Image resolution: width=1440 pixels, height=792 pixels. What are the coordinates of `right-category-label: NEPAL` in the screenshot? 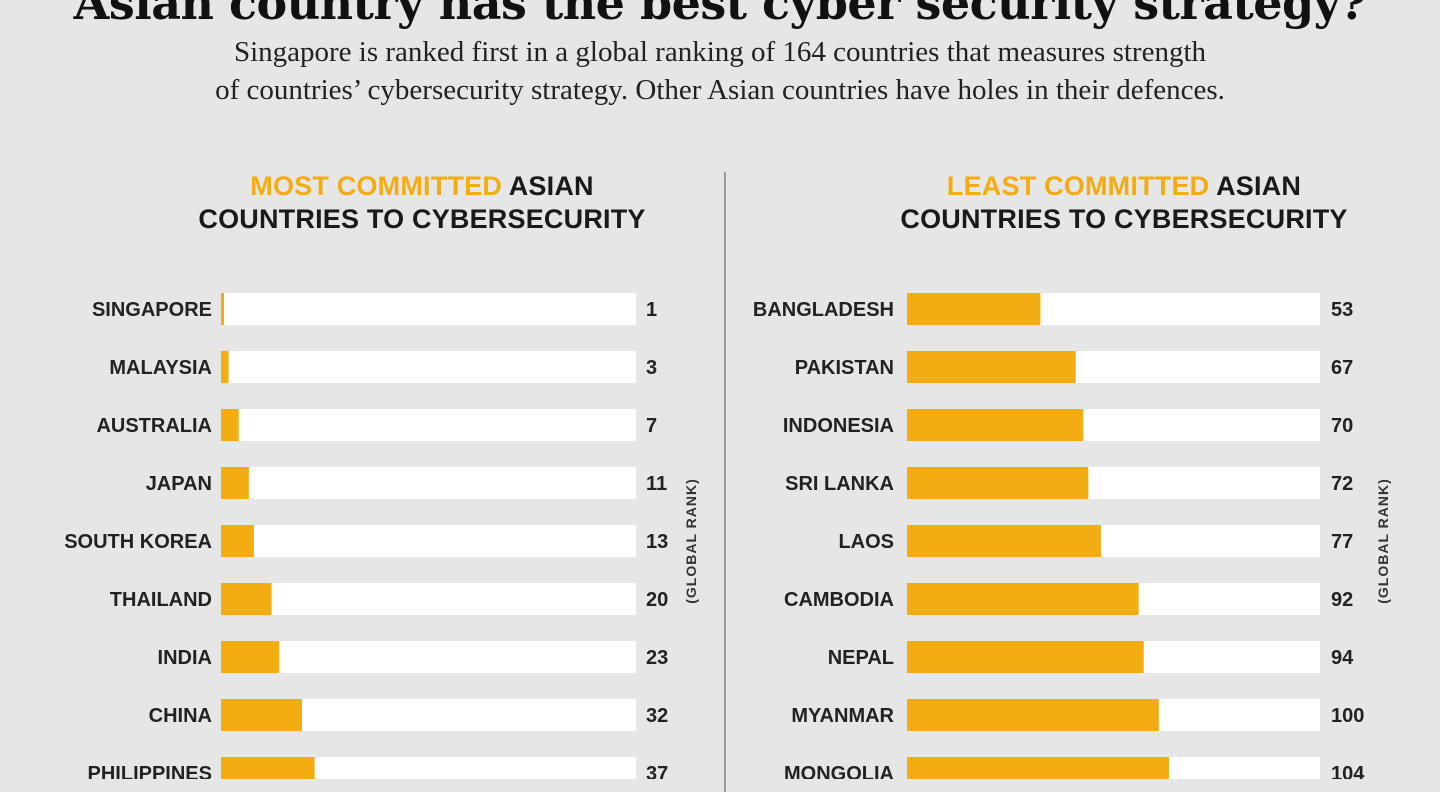 It's located at (861, 658).